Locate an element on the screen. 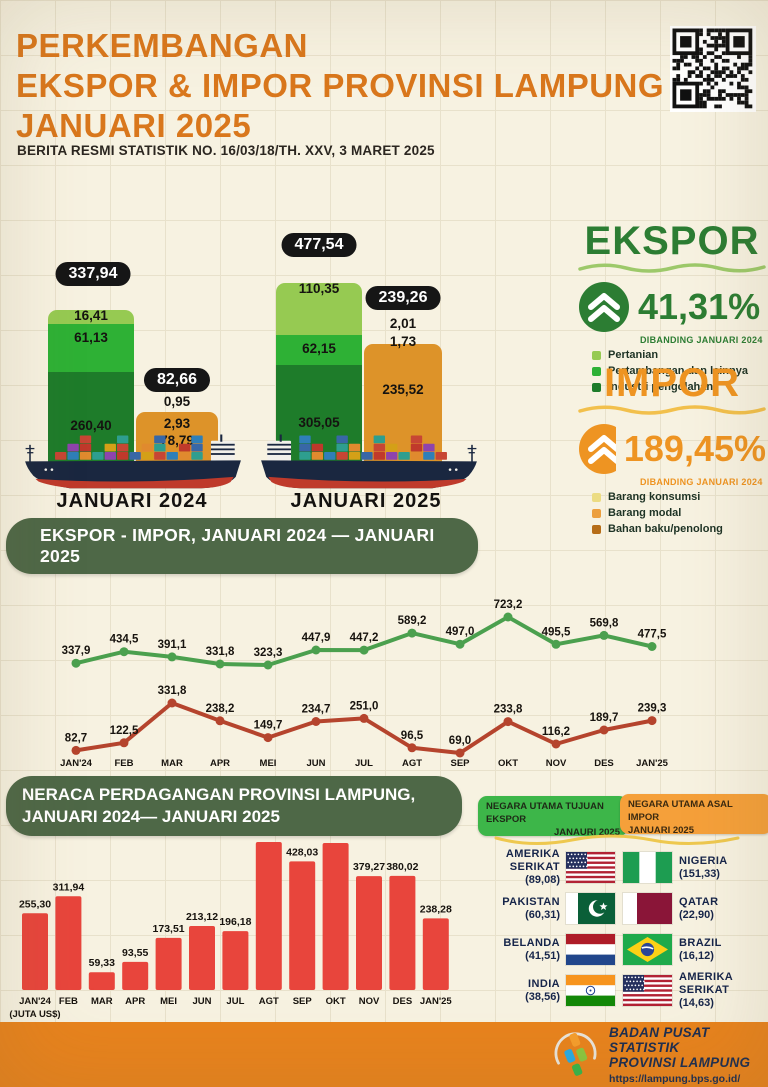 Image resolution: width=768 pixels, height=1087 pixels. legend-item: Industri pengolahan is located at coordinates (679, 387).